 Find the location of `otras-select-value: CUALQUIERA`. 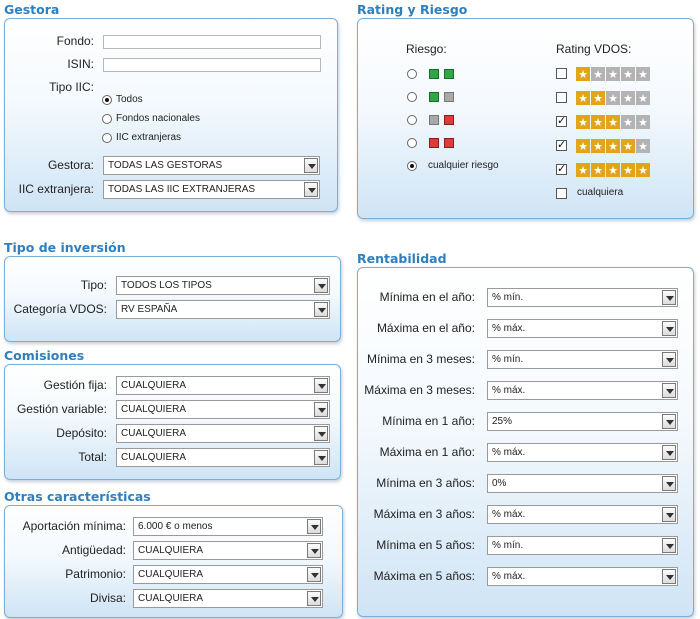

otras-select-value: CUALQUIERA is located at coordinates (171, 550).